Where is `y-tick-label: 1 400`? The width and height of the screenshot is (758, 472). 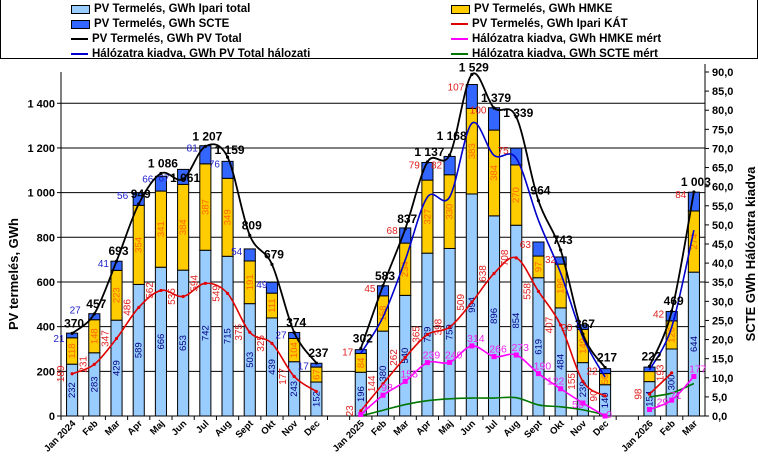 y-tick-label: 1 400 is located at coordinates (41, 104).